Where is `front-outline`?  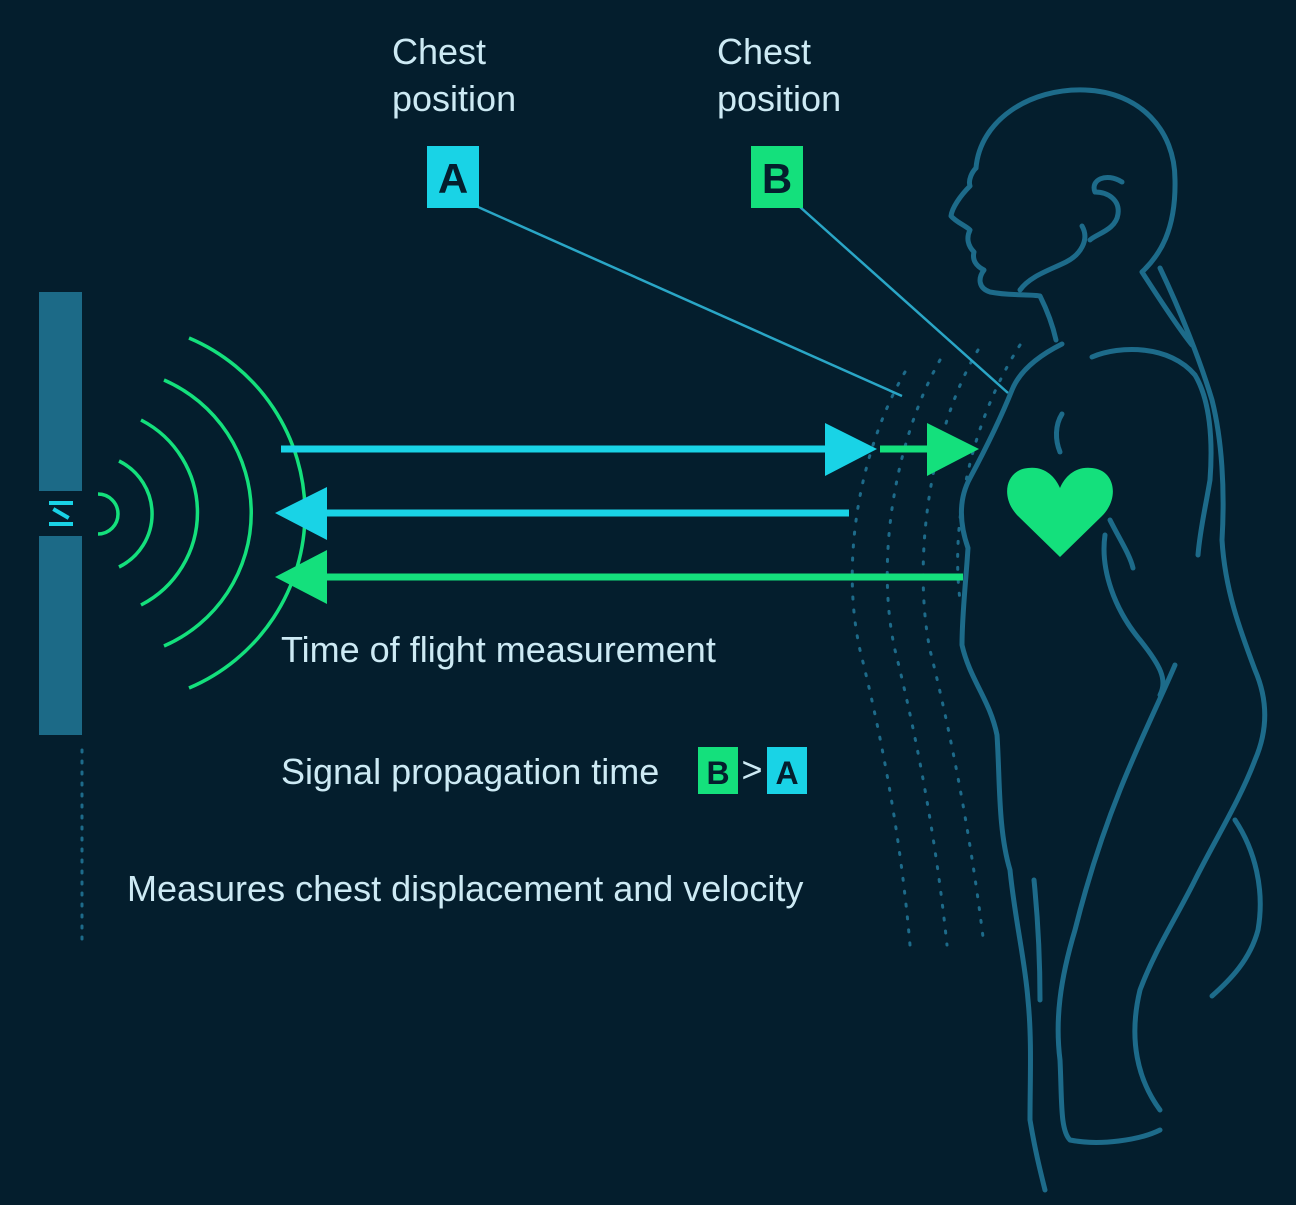 front-outline is located at coordinates (1012, 767).